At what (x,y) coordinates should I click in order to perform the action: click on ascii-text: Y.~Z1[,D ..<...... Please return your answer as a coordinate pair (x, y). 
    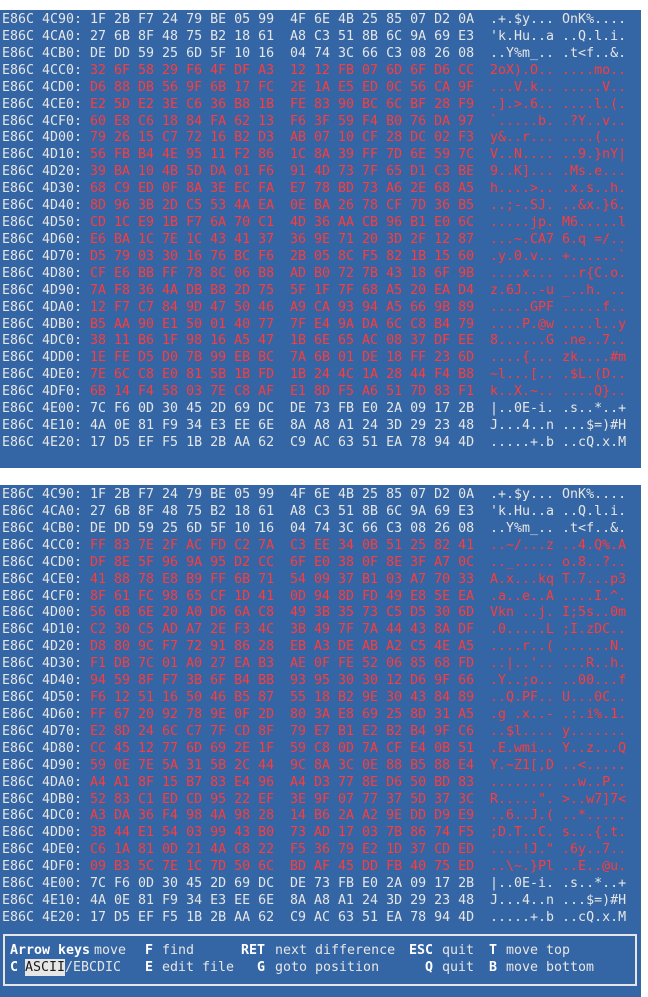
    Looking at the image, I should click on (558, 765).